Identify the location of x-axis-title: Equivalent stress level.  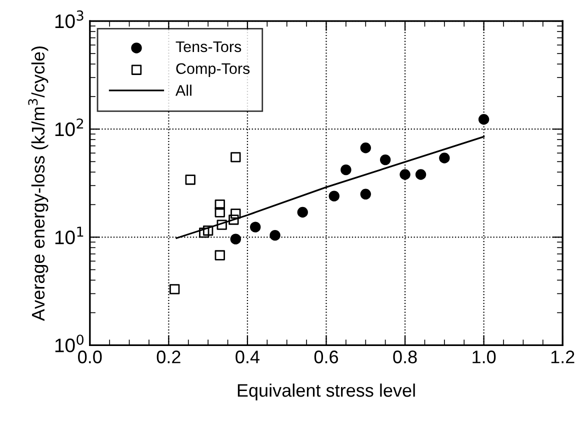
(326, 392).